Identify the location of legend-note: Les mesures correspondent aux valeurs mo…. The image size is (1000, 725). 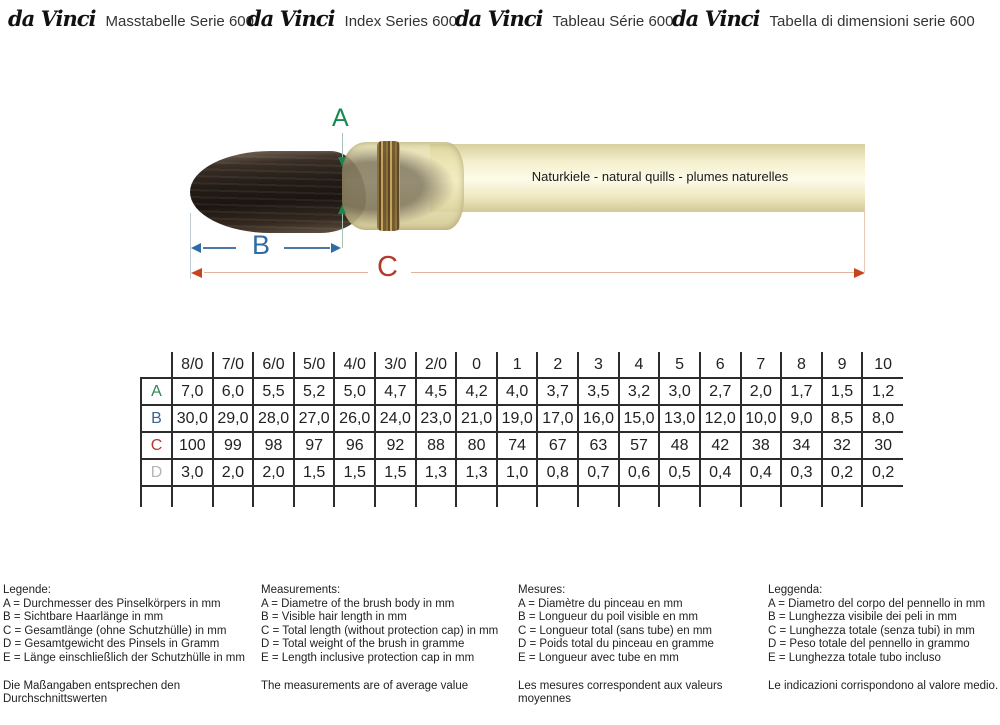
(620, 692).